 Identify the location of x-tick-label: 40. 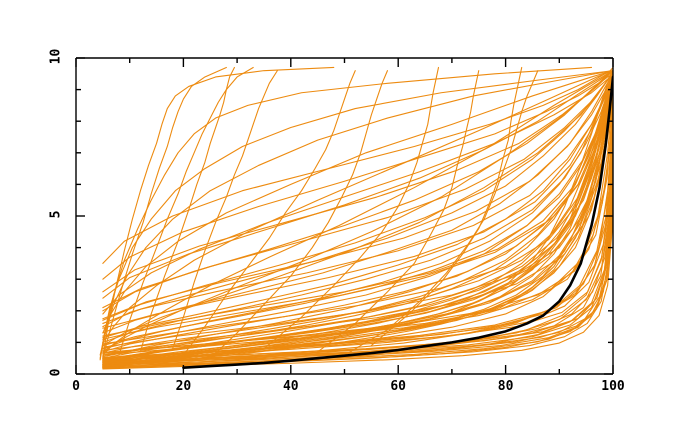
(290, 386).